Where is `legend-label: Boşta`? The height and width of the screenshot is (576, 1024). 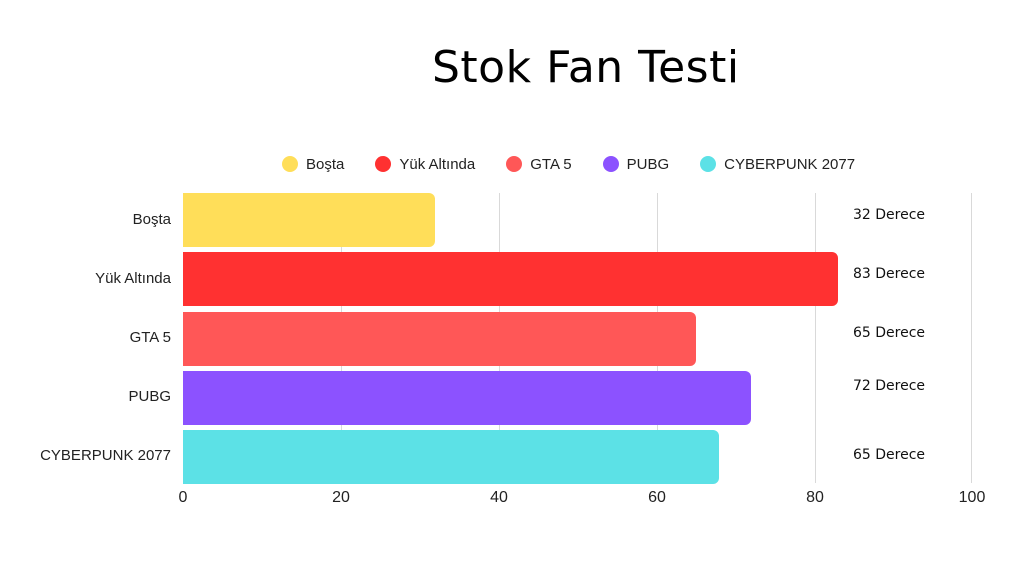 legend-label: Boşta is located at coordinates (325, 164).